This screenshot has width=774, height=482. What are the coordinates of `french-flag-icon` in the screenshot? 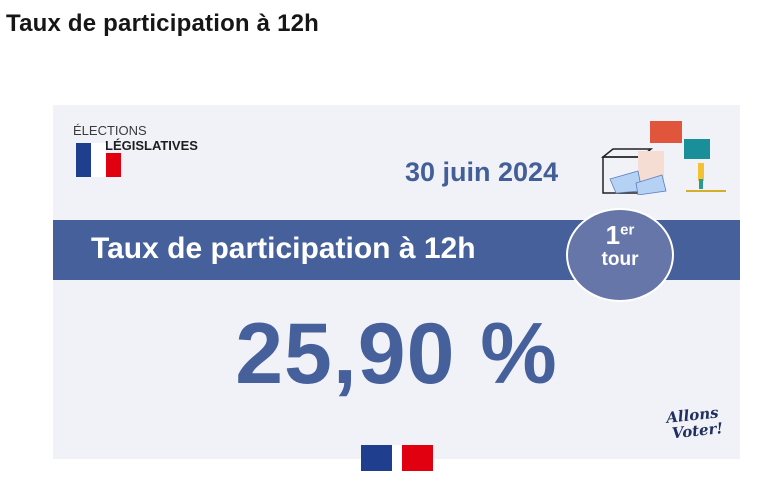 It's located at (98, 160).